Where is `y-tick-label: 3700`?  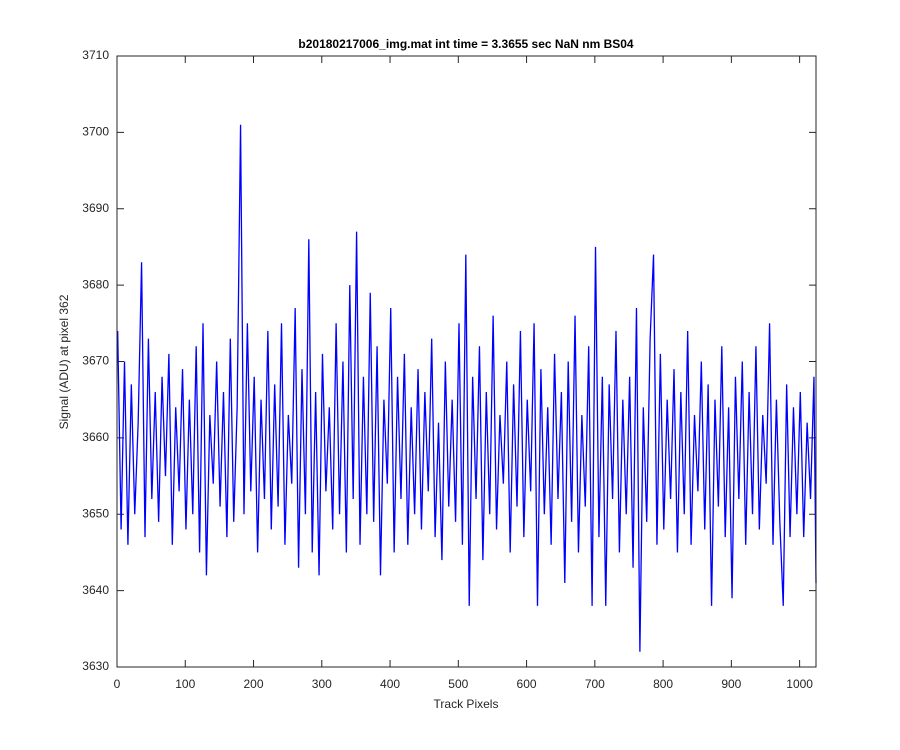
y-tick-label: 3700 is located at coordinates (95, 132).